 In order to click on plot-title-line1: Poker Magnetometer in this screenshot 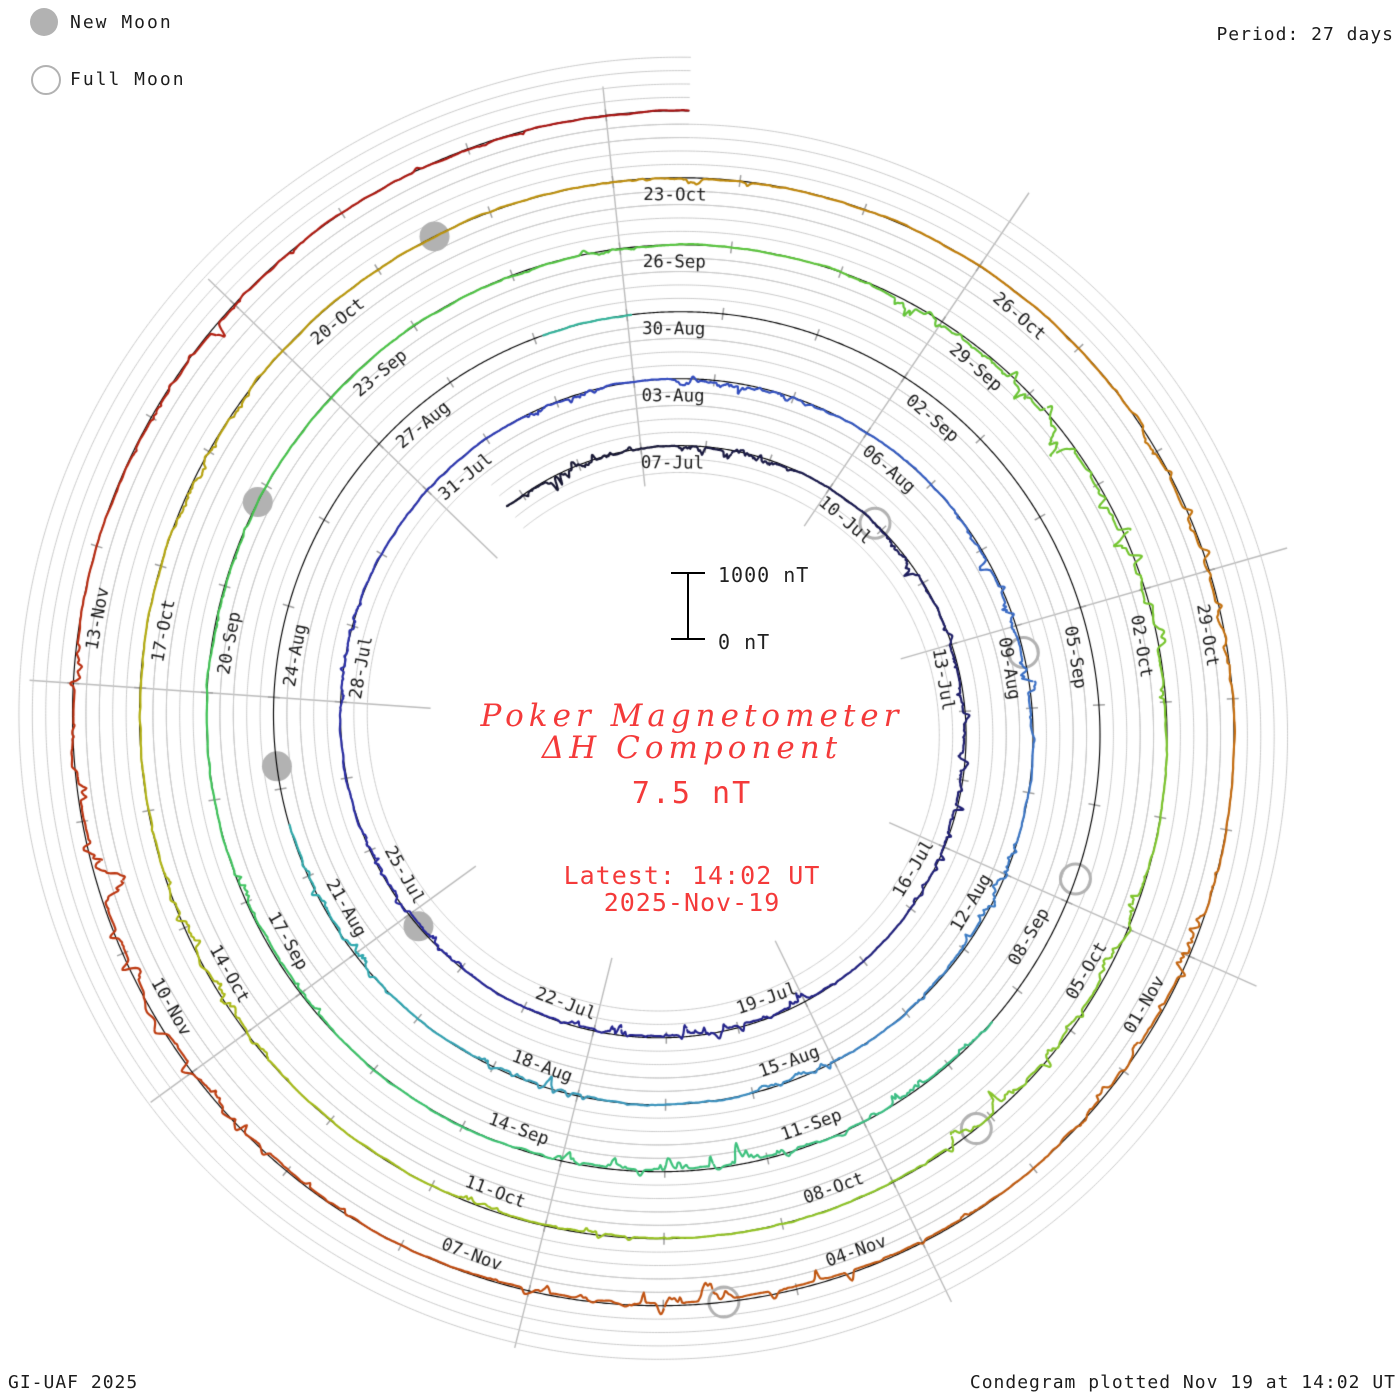, I will do `click(692, 716)`.